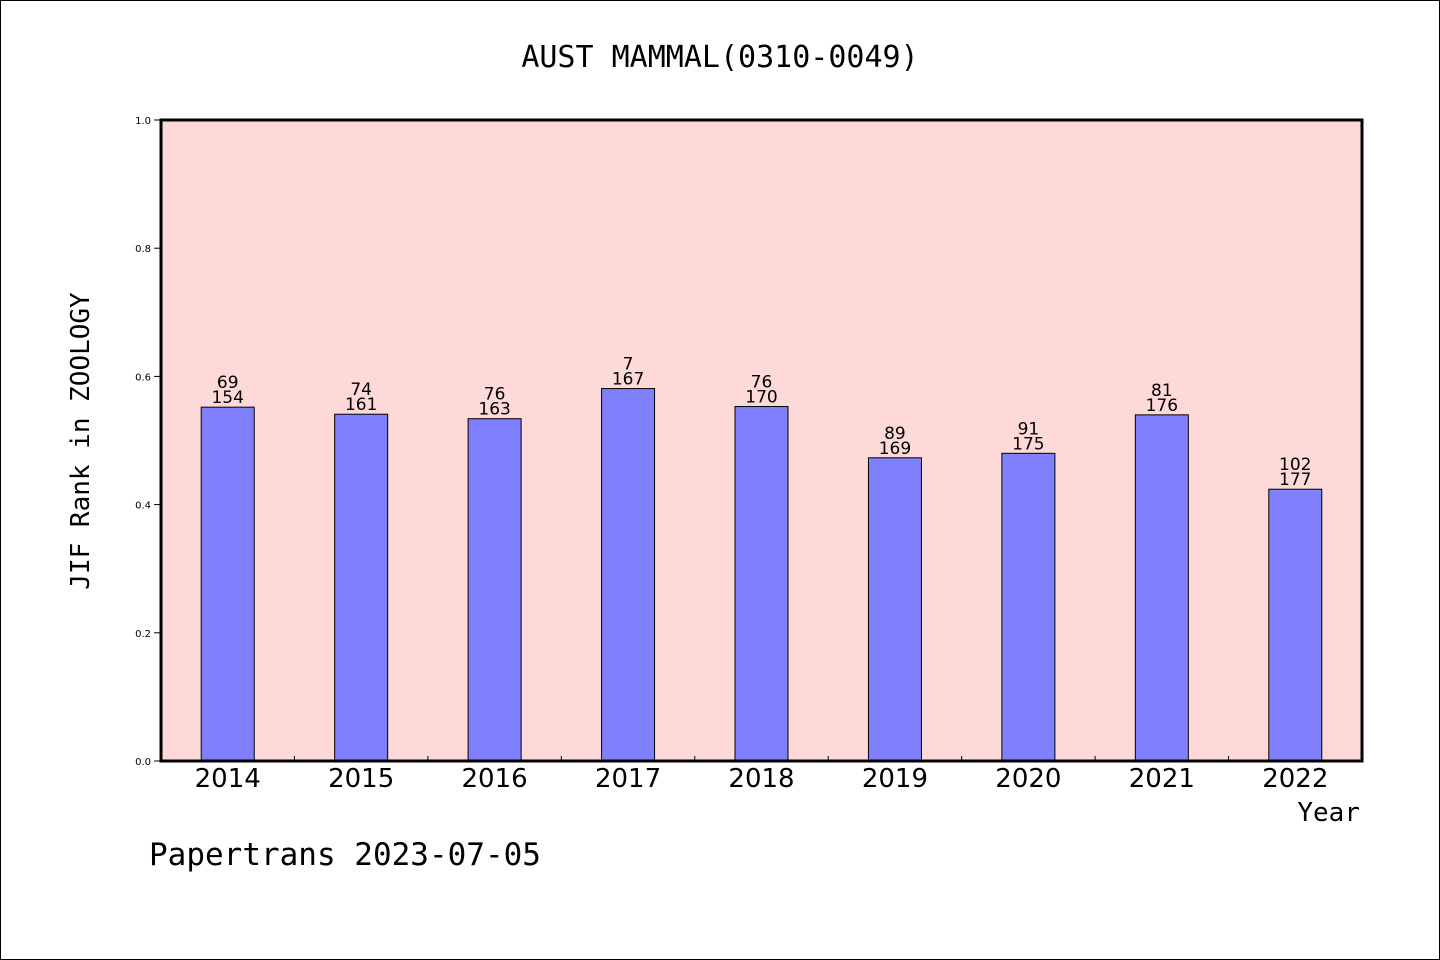 The height and width of the screenshot is (960, 1440). I want to click on footer-text: Papertrans 2023-07-05, so click(345, 855).